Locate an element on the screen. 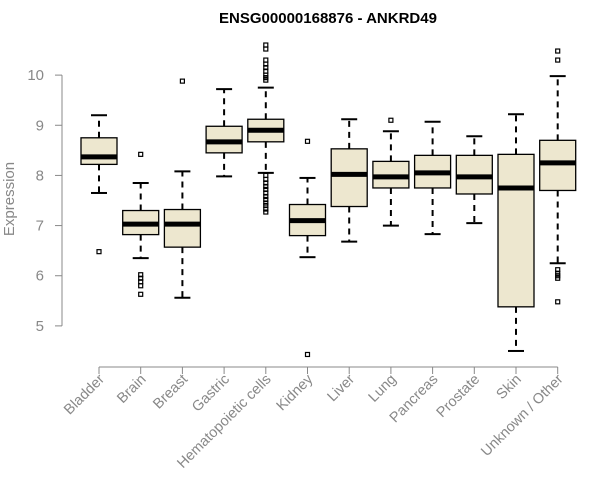 Image resolution: width=600 pixels, height=500 pixels. chart-title: ENSG00000168876 - ANKRD49 is located at coordinates (328, 18).